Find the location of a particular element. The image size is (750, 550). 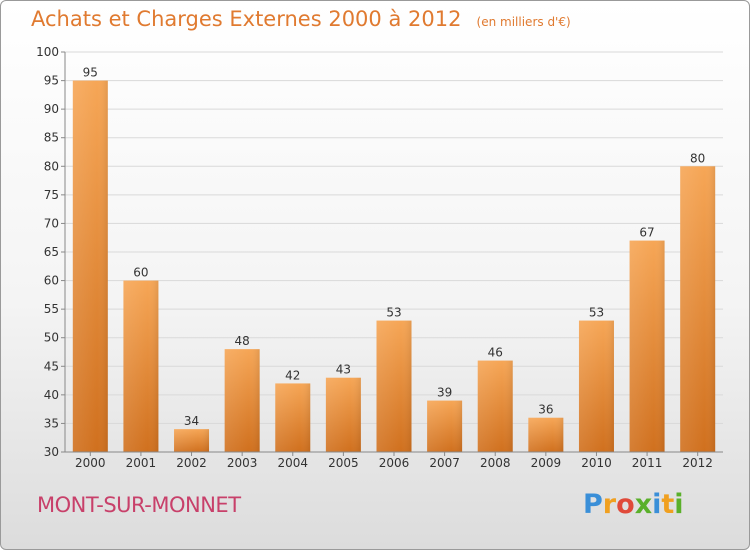

y-tick-label: 40 is located at coordinates (51, 395).